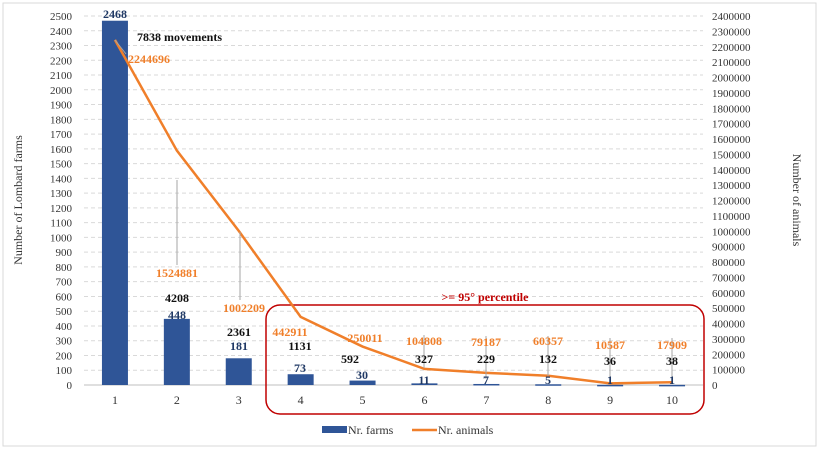  What do you see at coordinates (177, 298) in the screenshot?
I see `movements-data-label: 4208` at bounding box center [177, 298].